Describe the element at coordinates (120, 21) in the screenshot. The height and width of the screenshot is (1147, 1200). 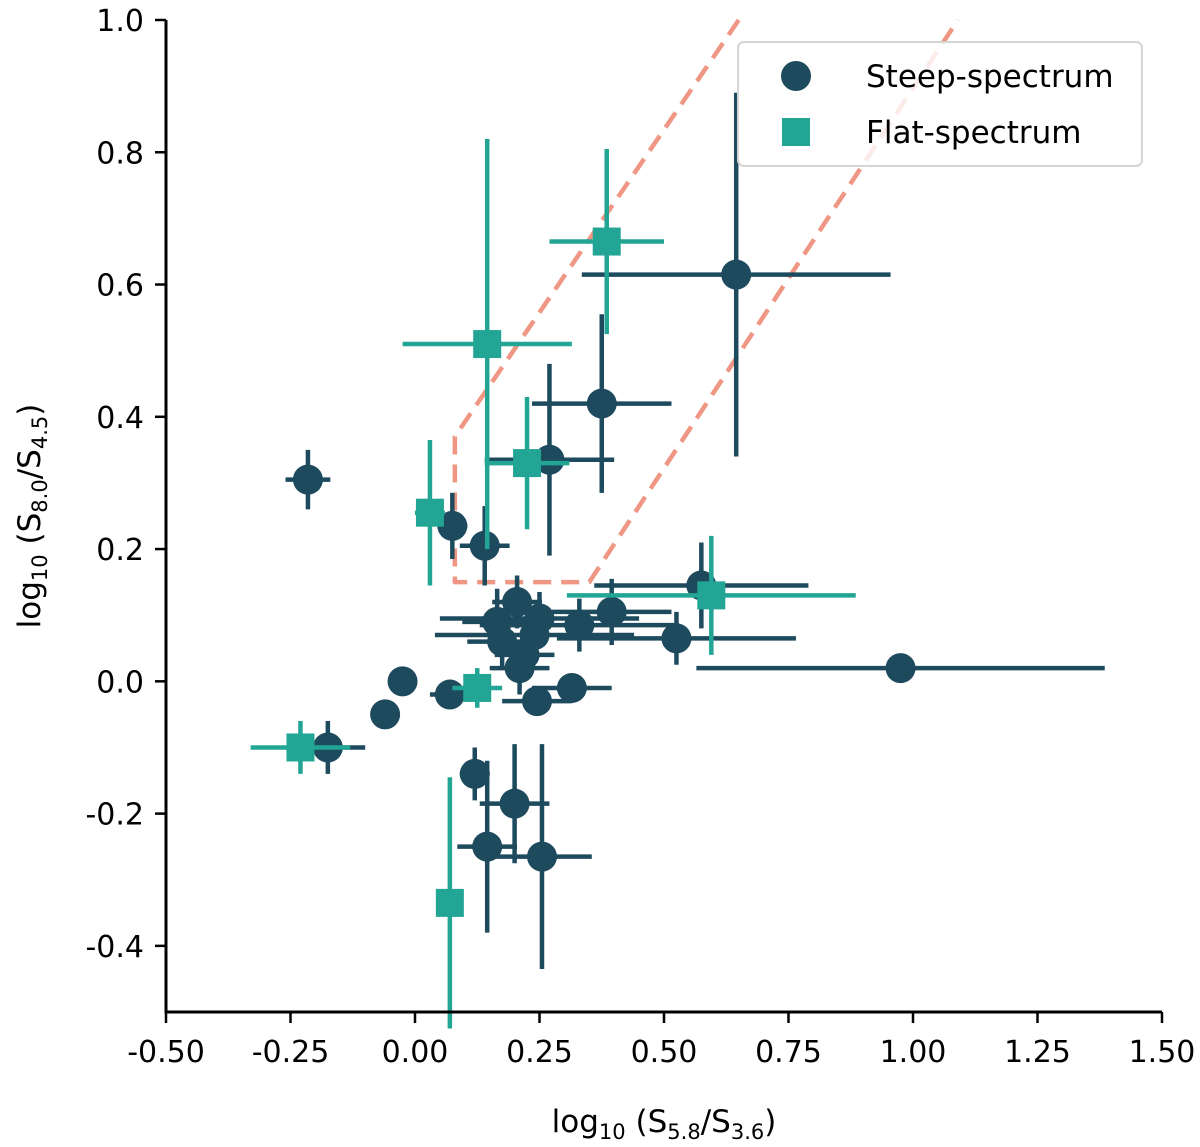
I see `y-tick-label: 1.0` at that location.